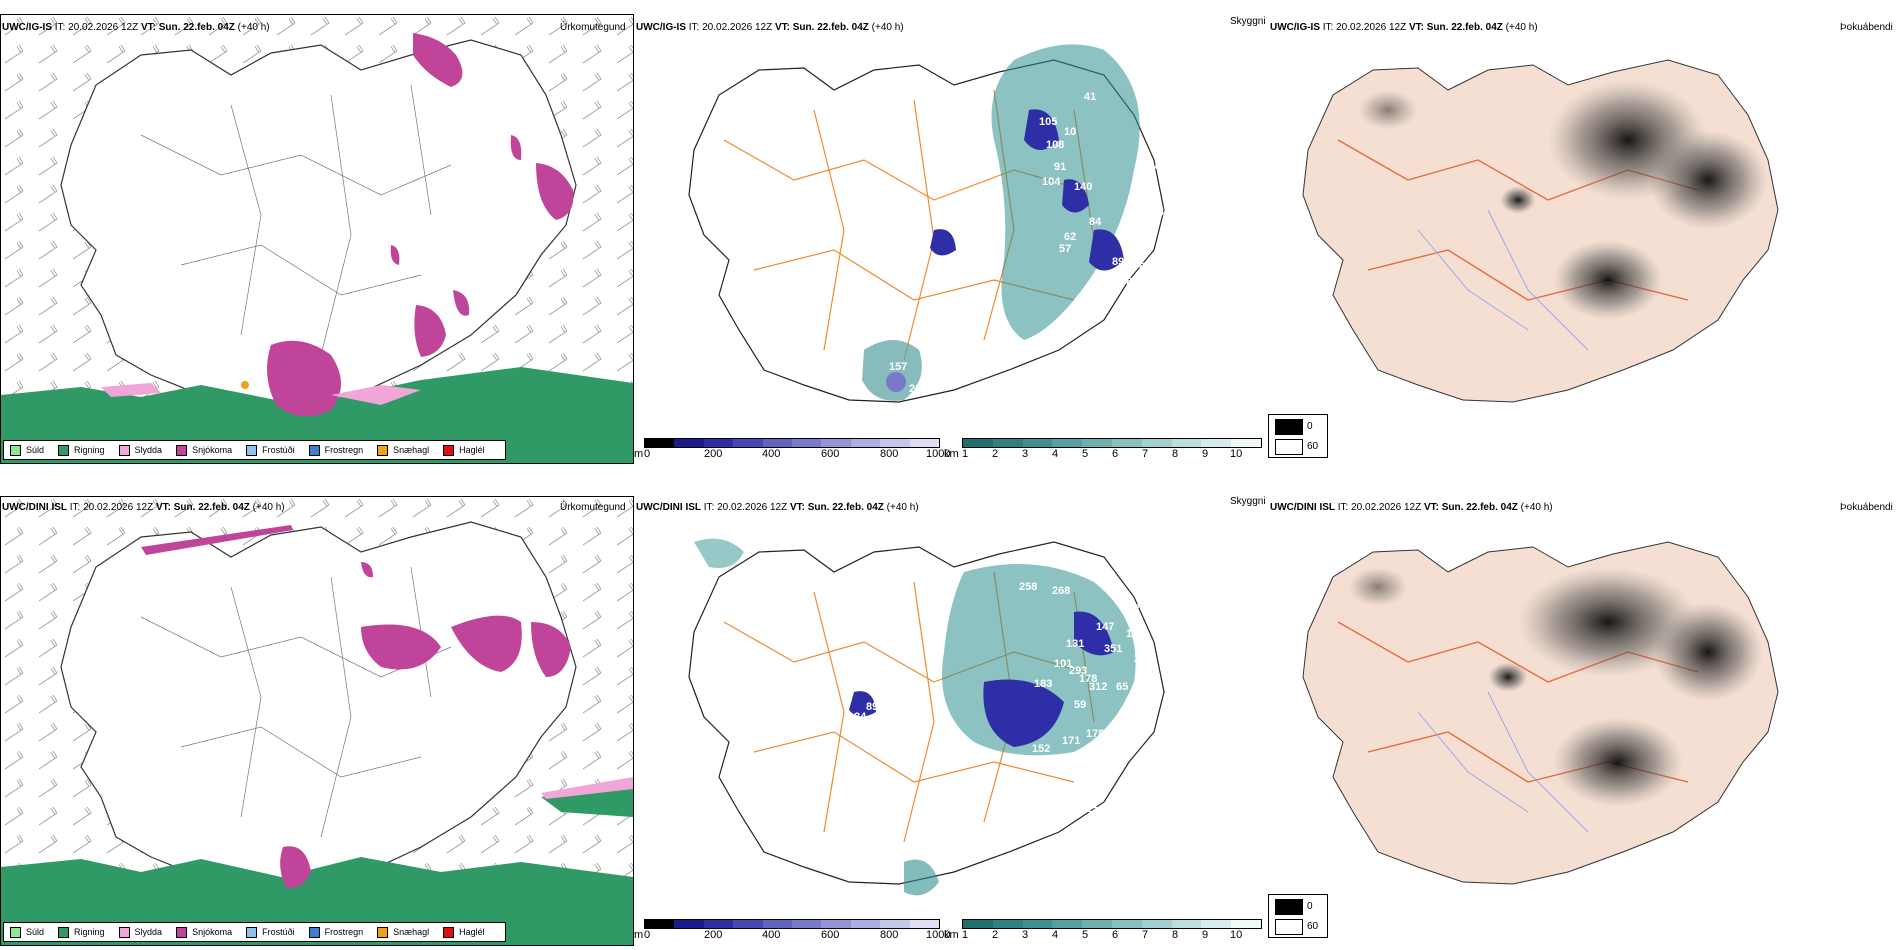  Describe the element at coordinates (889, 935) in the screenshot. I see `height-tick: 800` at that location.